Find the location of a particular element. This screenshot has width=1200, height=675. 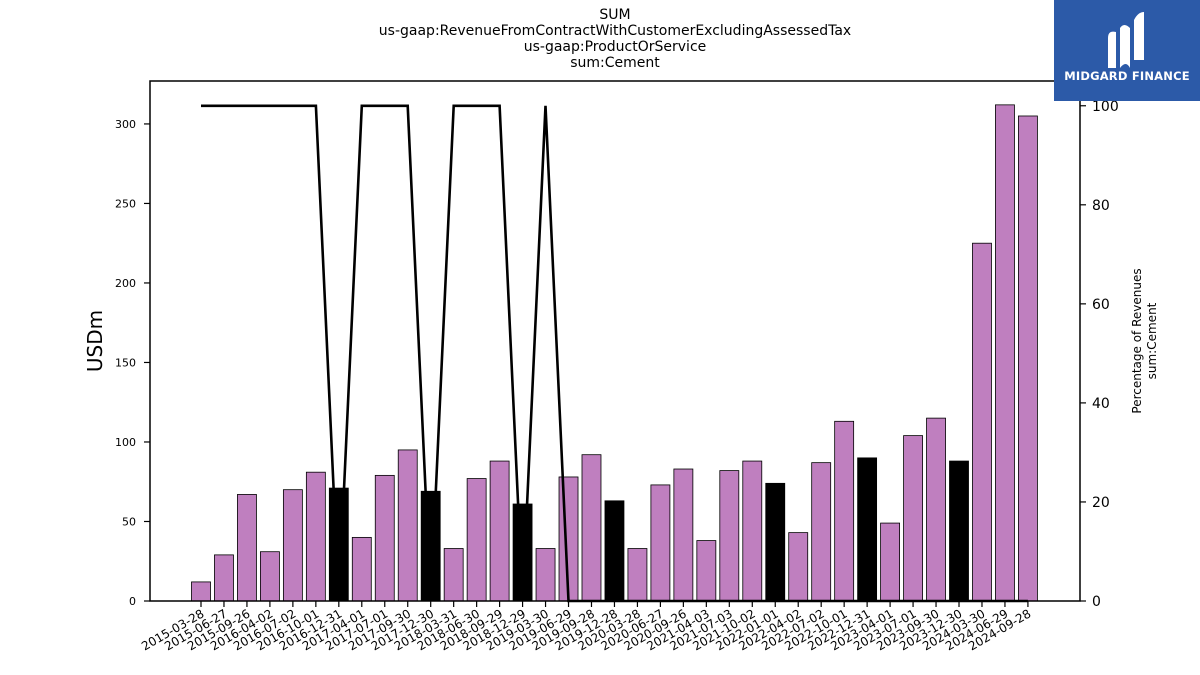

left-axis: 0 50 100 150 200 250 300 is located at coordinates (132, 363).